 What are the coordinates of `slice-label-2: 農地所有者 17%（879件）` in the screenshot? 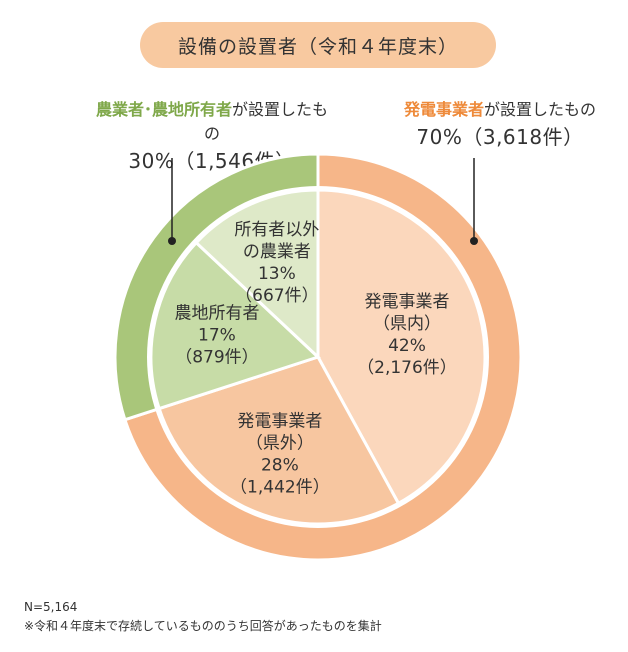 It's located at (216, 335).